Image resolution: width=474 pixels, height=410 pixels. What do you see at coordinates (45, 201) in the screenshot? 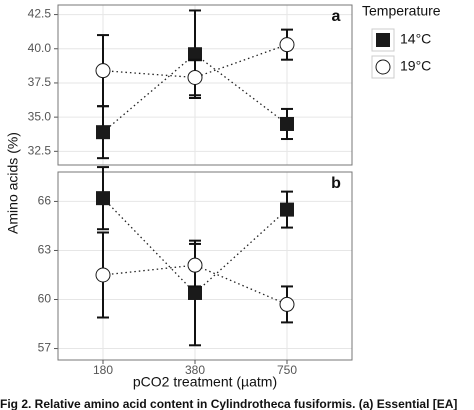
I see `y-tick-label: 66` at bounding box center [45, 201].